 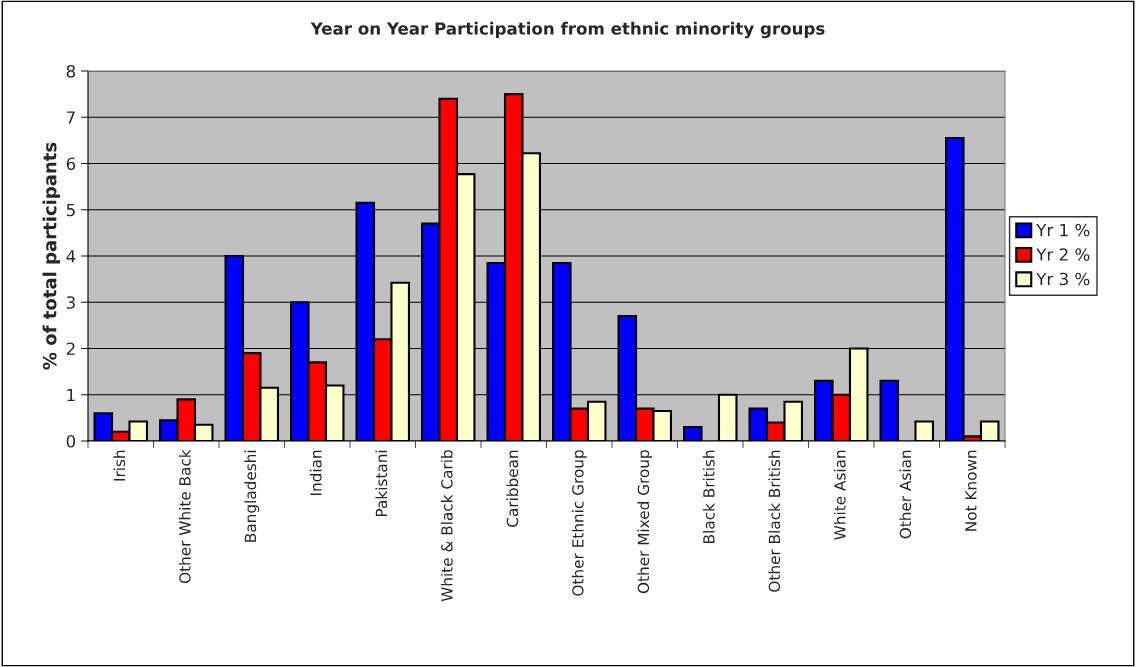 I want to click on legend-label: Yr 2 %, so click(x=1063, y=254).